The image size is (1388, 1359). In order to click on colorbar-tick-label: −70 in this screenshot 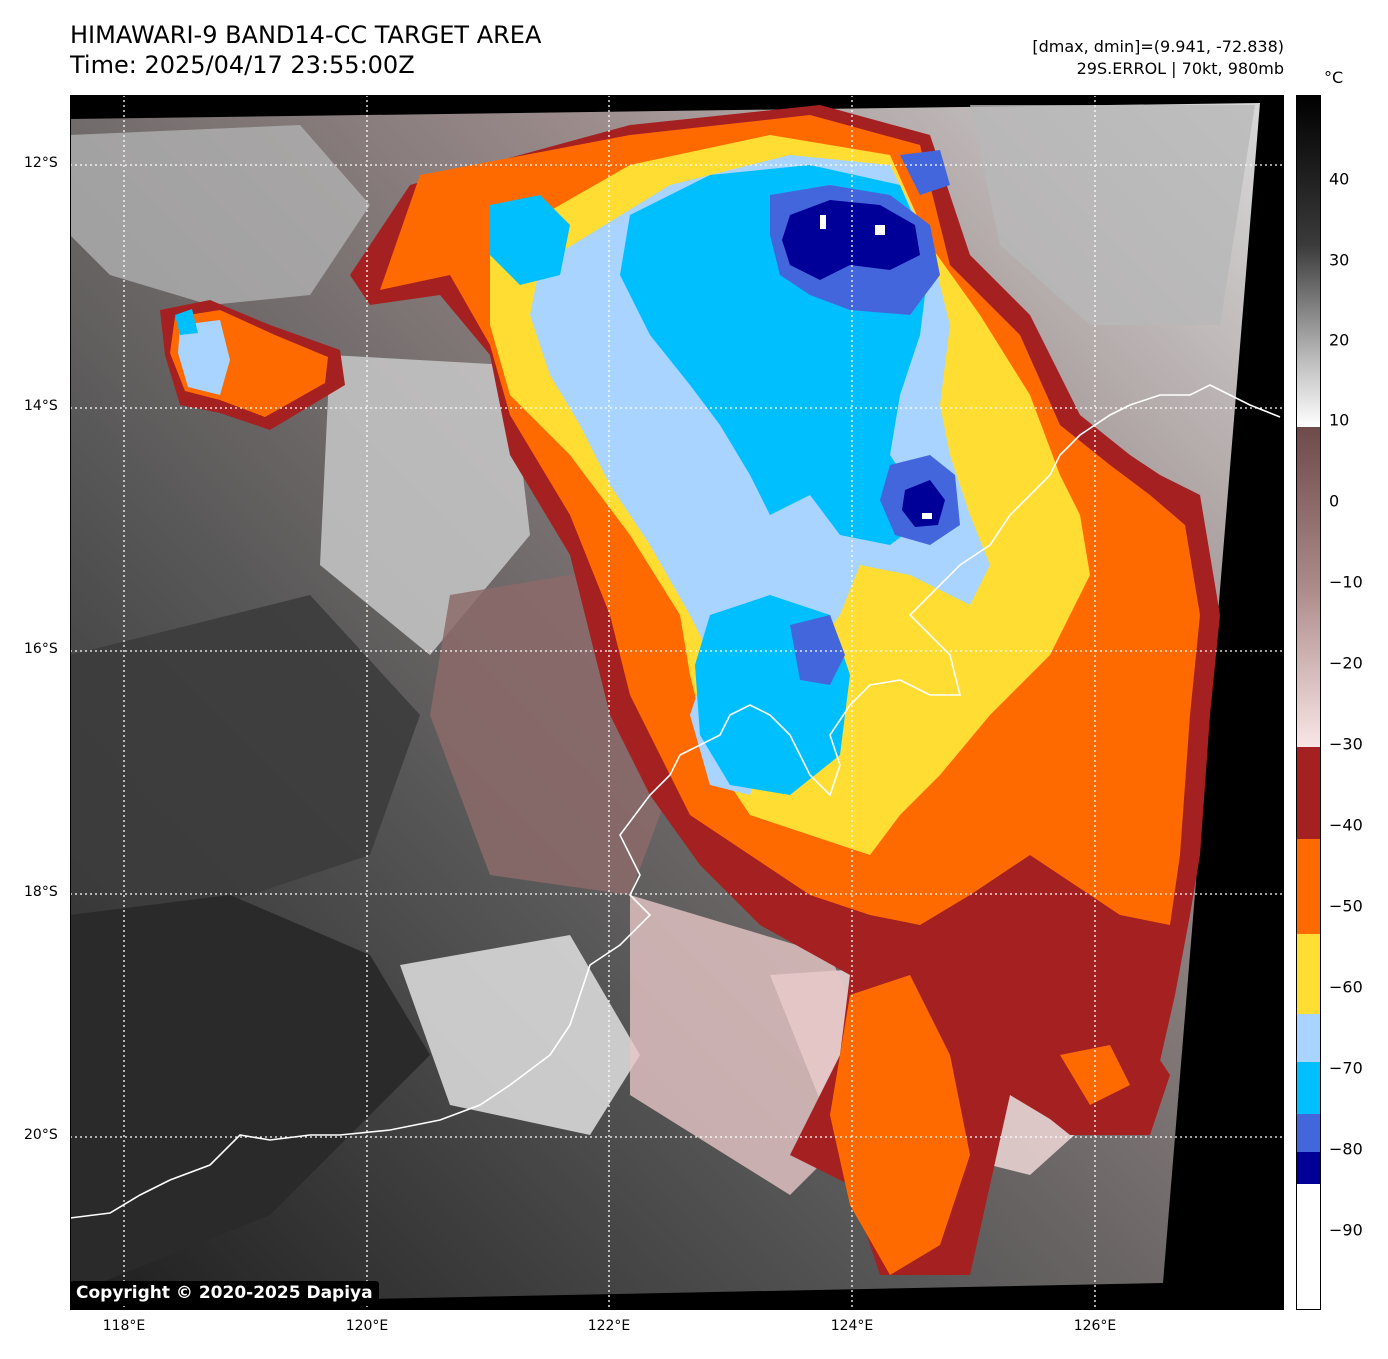, I will do `click(1346, 1068)`.